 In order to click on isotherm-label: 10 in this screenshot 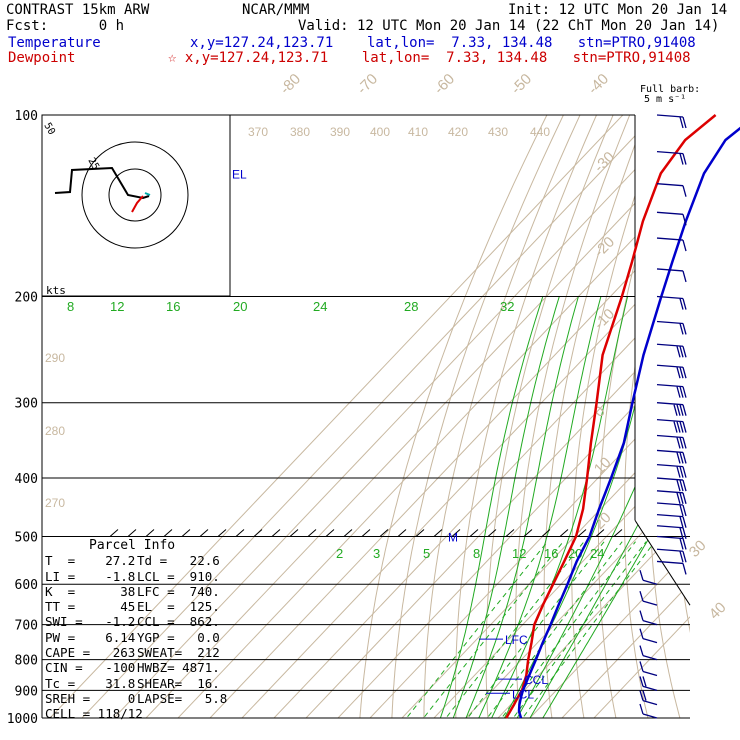, I will do `click(603, 466)`.